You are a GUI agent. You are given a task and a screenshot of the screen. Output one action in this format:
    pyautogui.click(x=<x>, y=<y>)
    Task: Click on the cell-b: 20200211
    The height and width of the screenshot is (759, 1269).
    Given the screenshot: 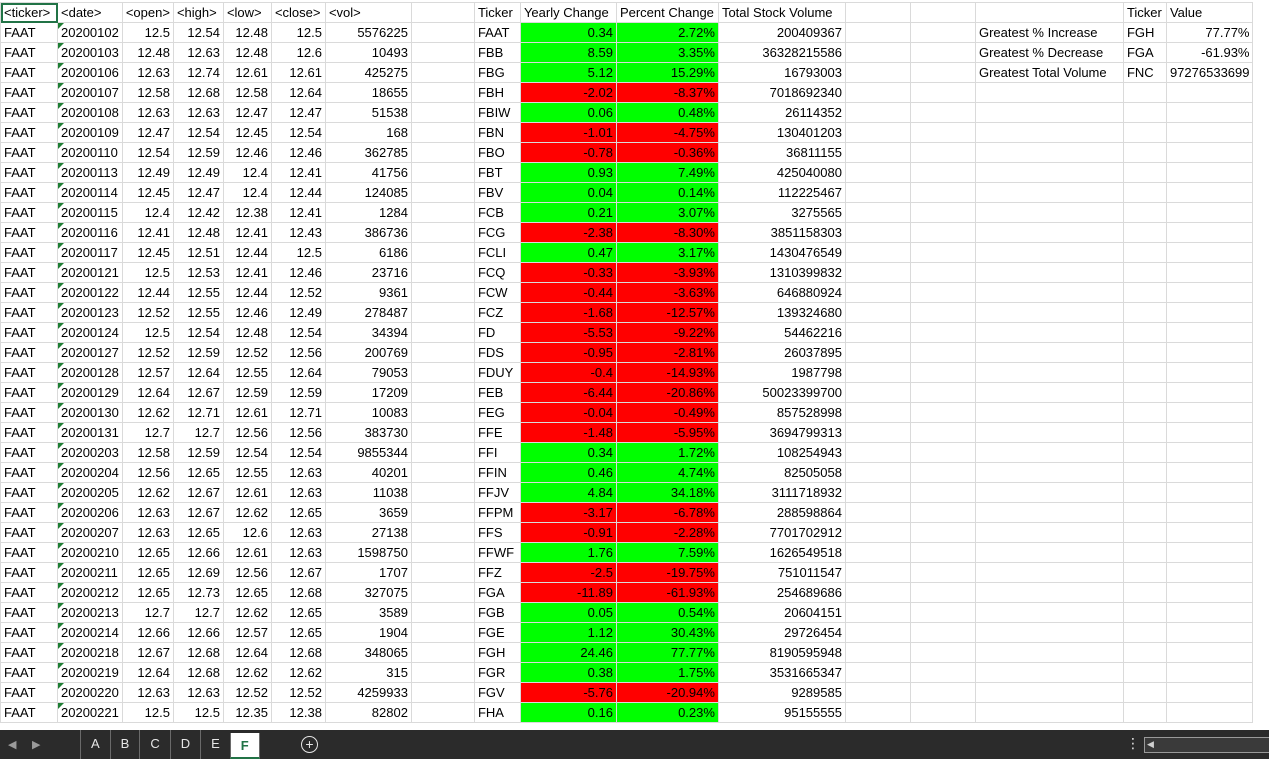 What is the action you would take?
    pyautogui.click(x=90, y=572)
    